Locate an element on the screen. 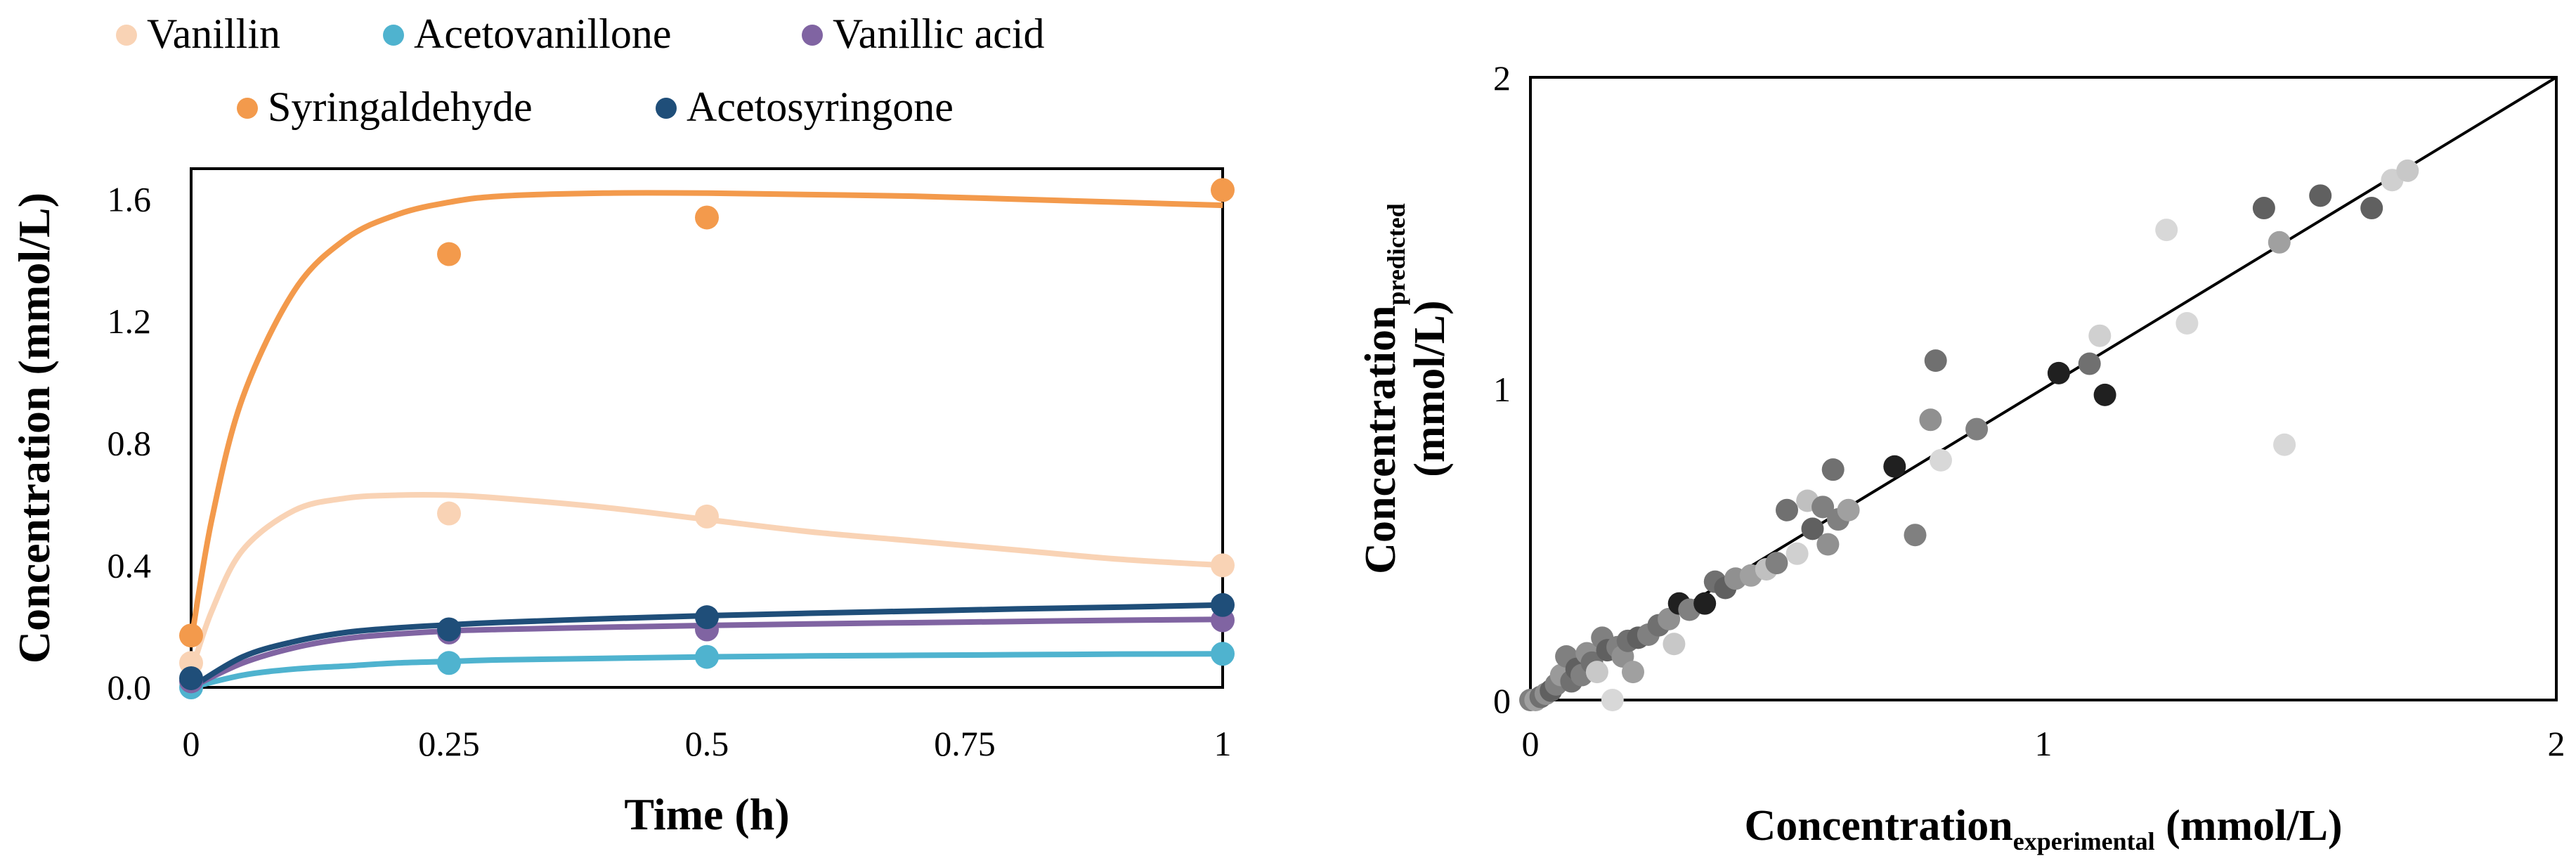 The height and width of the screenshot is (868, 2576). left-x-tick-labels: 0 0.25 0.5 0.75 1 is located at coordinates (707, 744).